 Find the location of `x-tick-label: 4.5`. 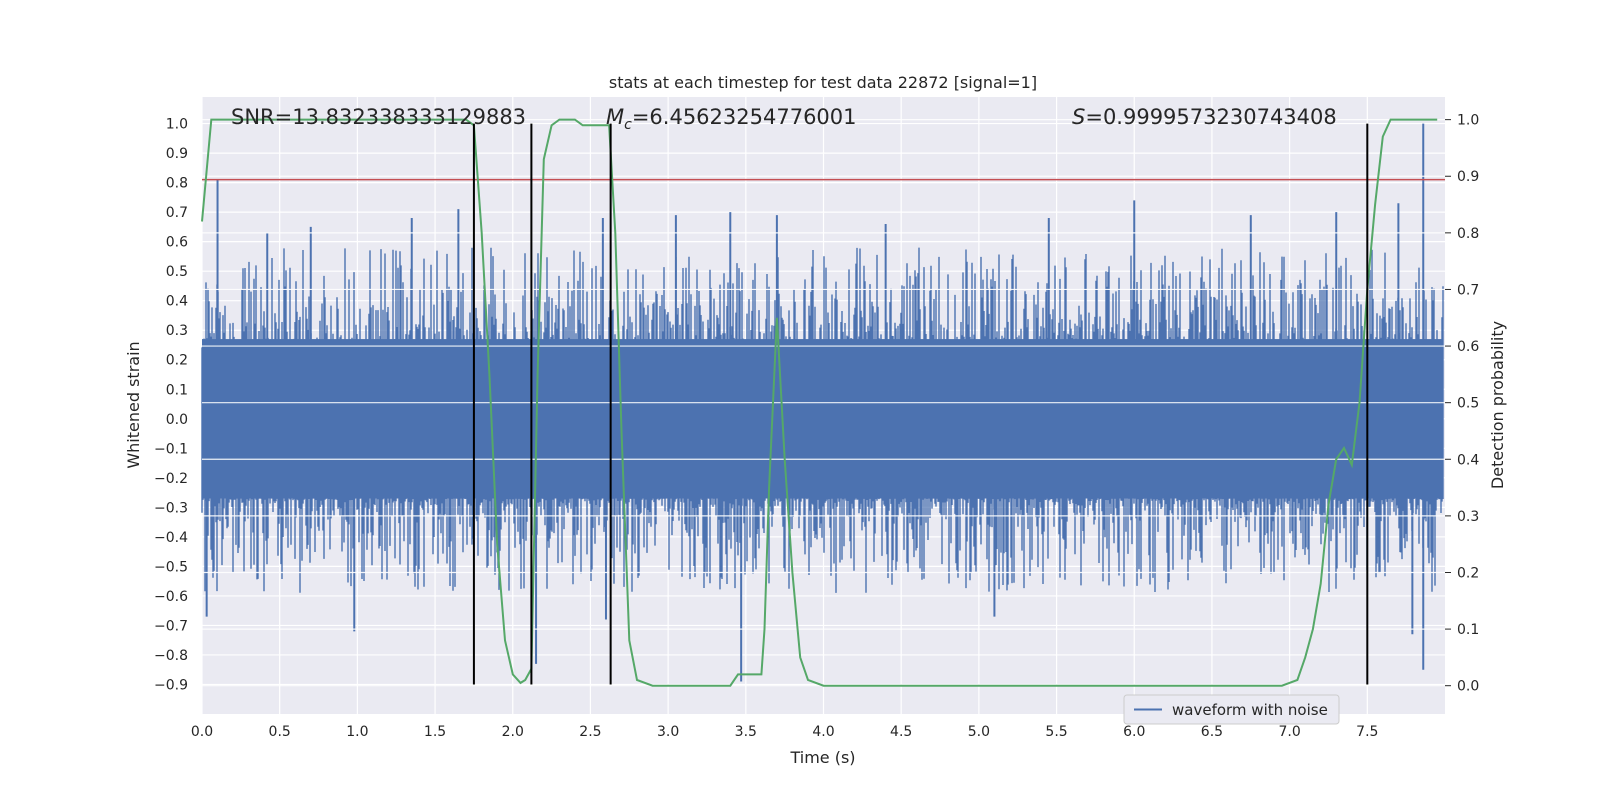

x-tick-label: 4.5 is located at coordinates (901, 732).